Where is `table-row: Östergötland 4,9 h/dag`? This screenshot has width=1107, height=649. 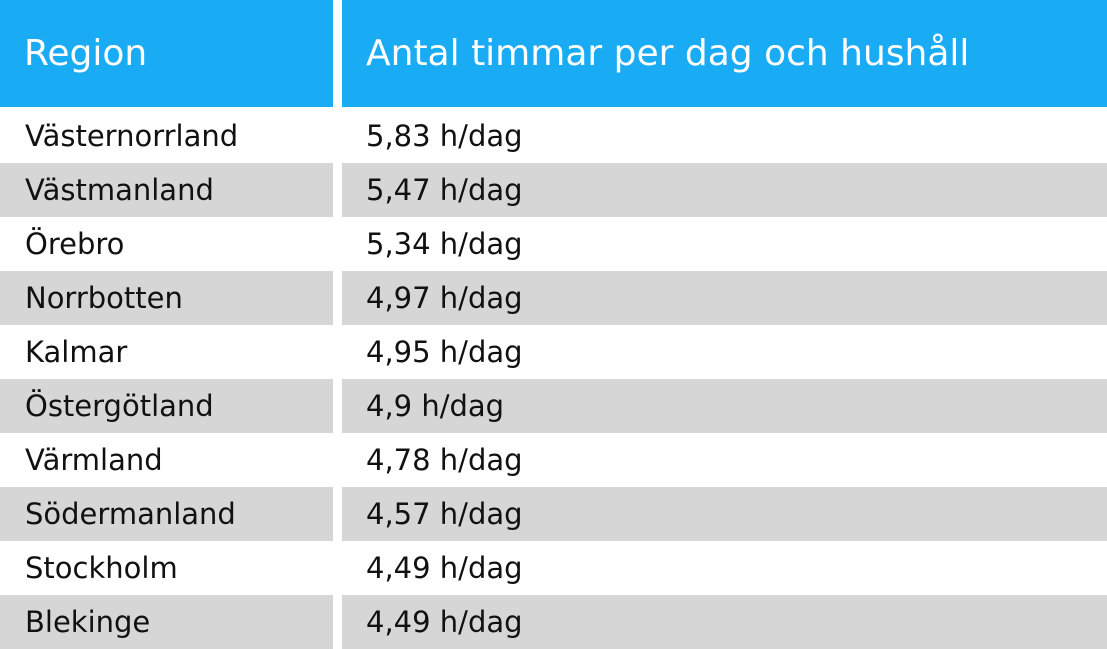 table-row: Östergötland 4,9 h/dag is located at coordinates (553, 406).